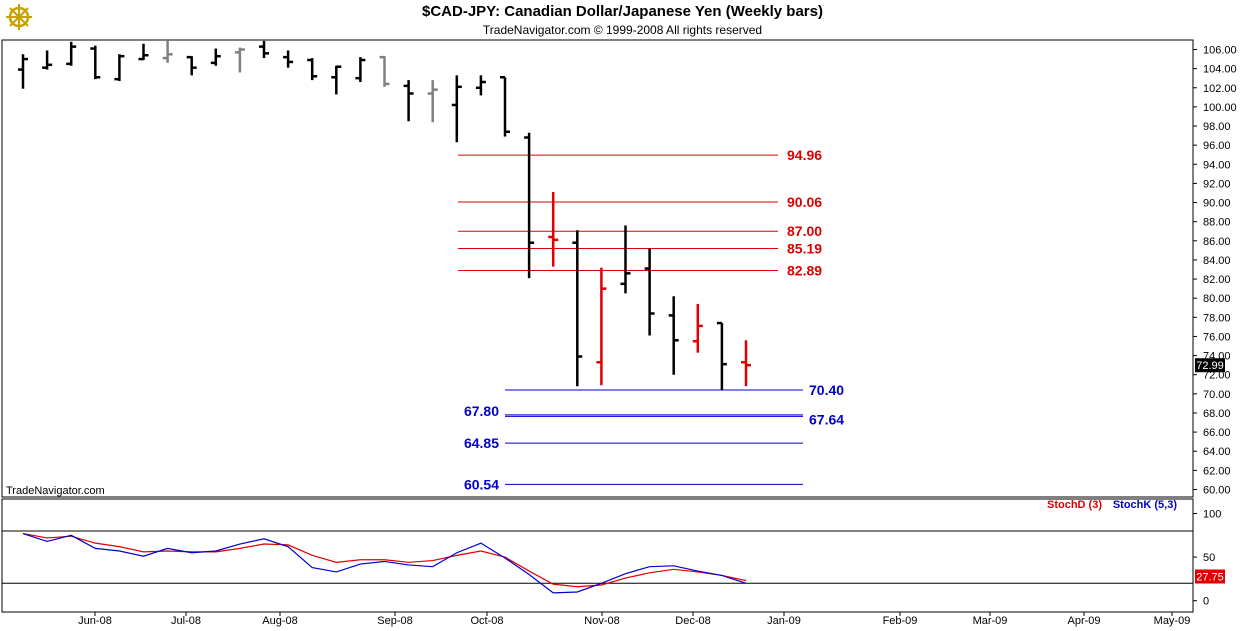  I want to click on level-label: 90.06, so click(804, 202).